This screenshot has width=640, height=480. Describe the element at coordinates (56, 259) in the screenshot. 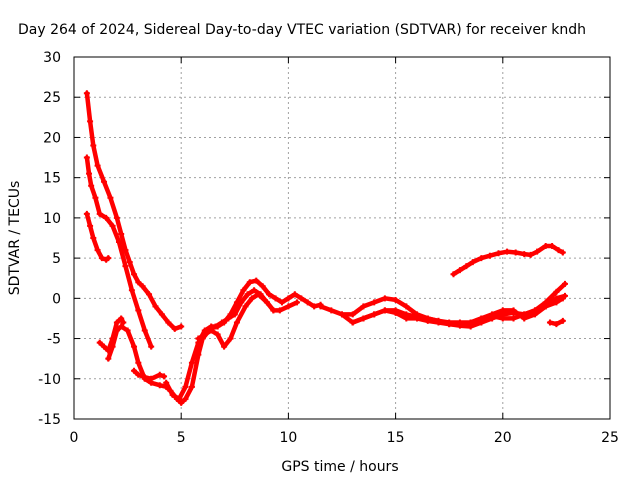

I see `y-tick-label: 5` at that location.